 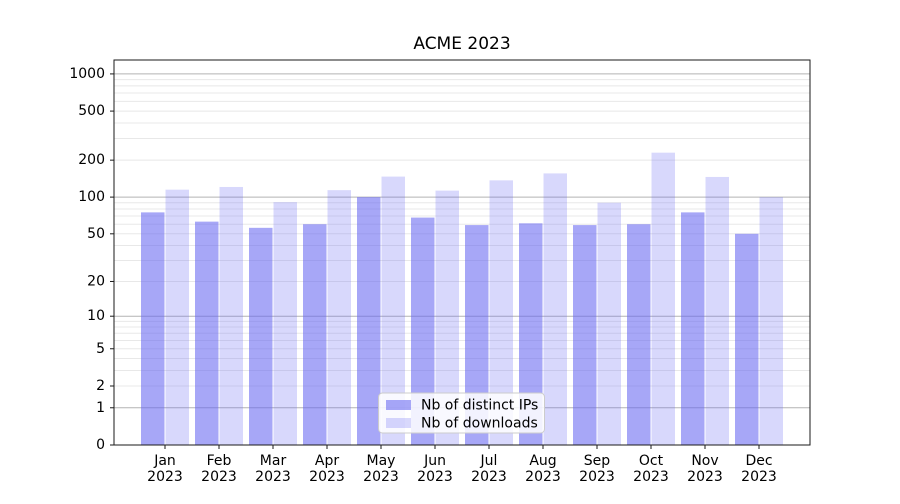 What do you see at coordinates (398, 423) in the screenshot?
I see `legend-swatch-downloads` at bounding box center [398, 423].